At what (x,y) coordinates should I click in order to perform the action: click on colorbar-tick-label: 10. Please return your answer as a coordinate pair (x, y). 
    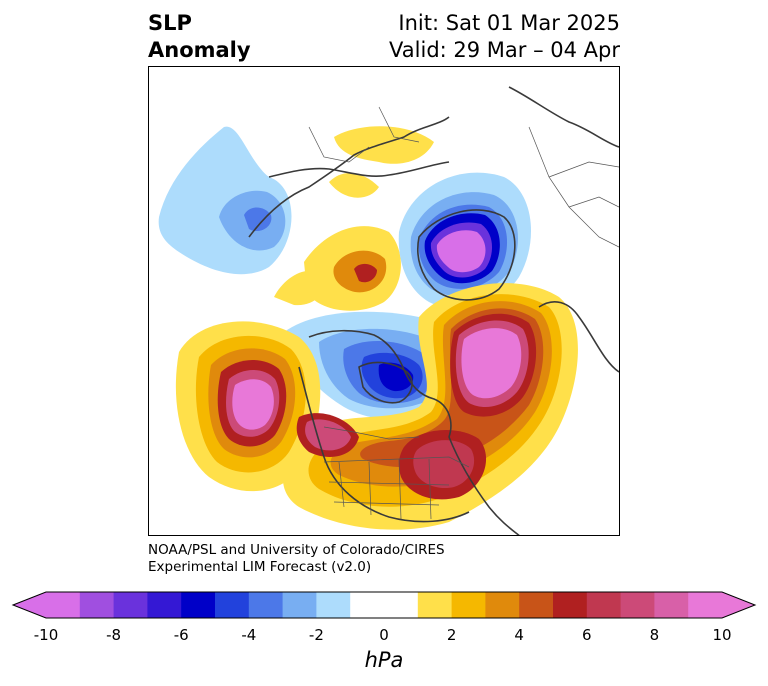
    Looking at the image, I should click on (722, 635).